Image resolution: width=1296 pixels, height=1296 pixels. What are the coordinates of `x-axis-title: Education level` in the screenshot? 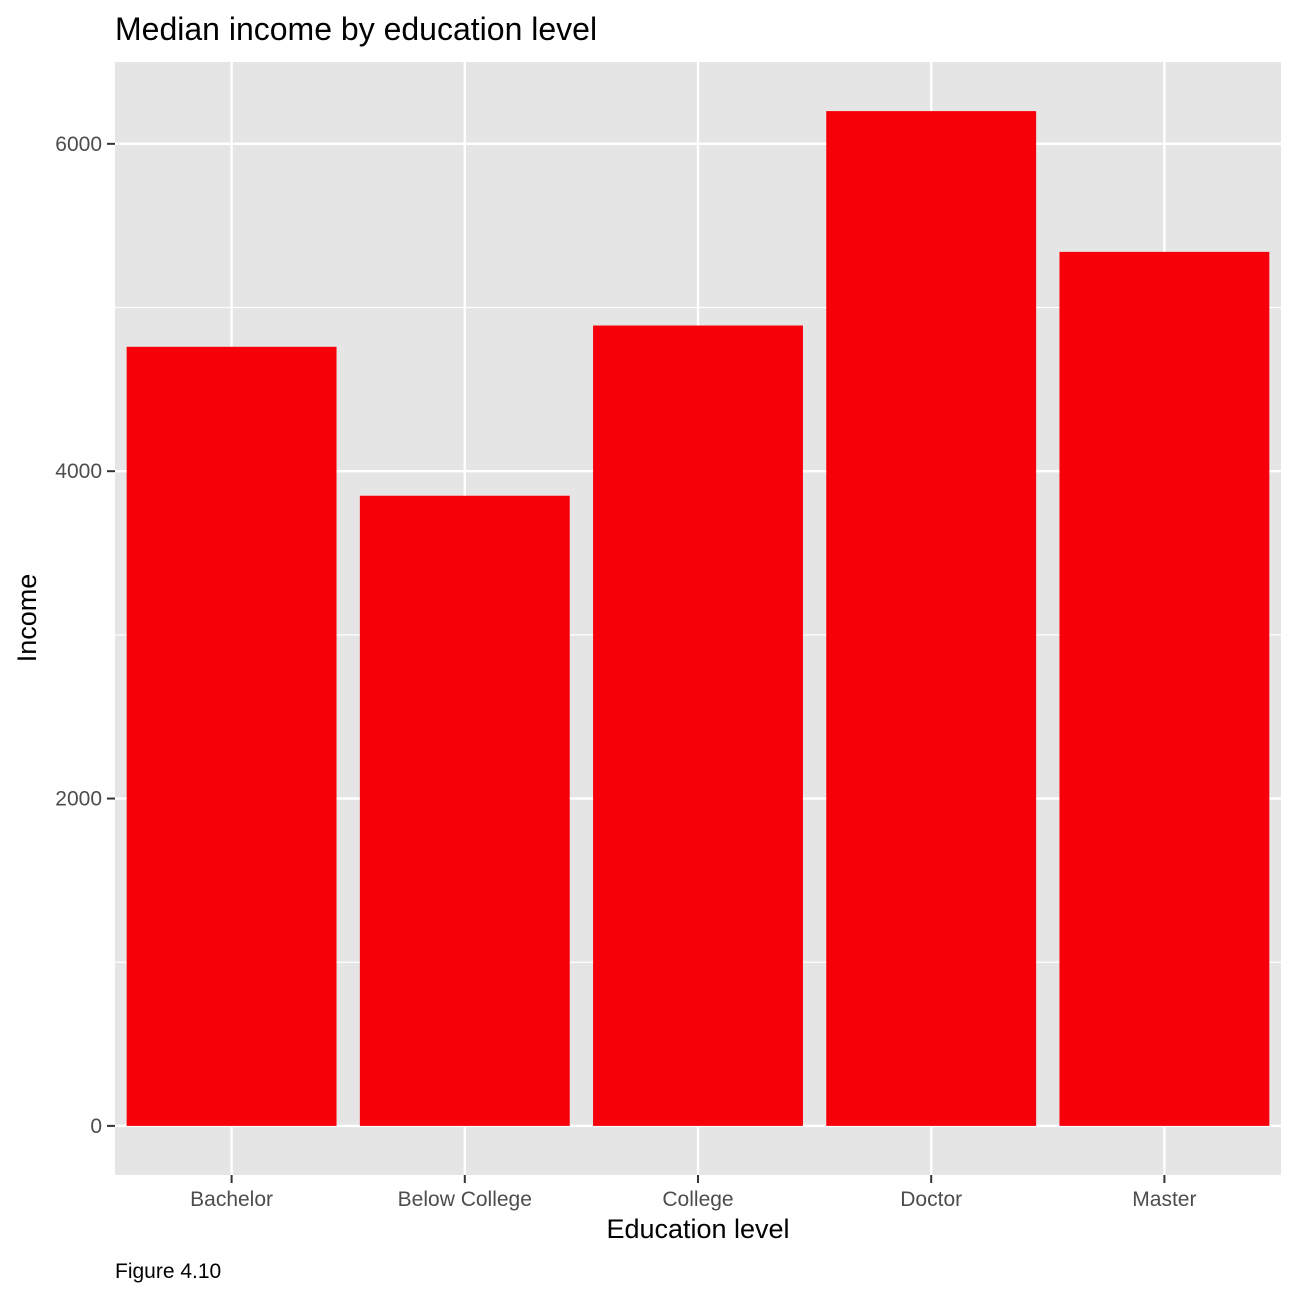 It's located at (697, 1229).